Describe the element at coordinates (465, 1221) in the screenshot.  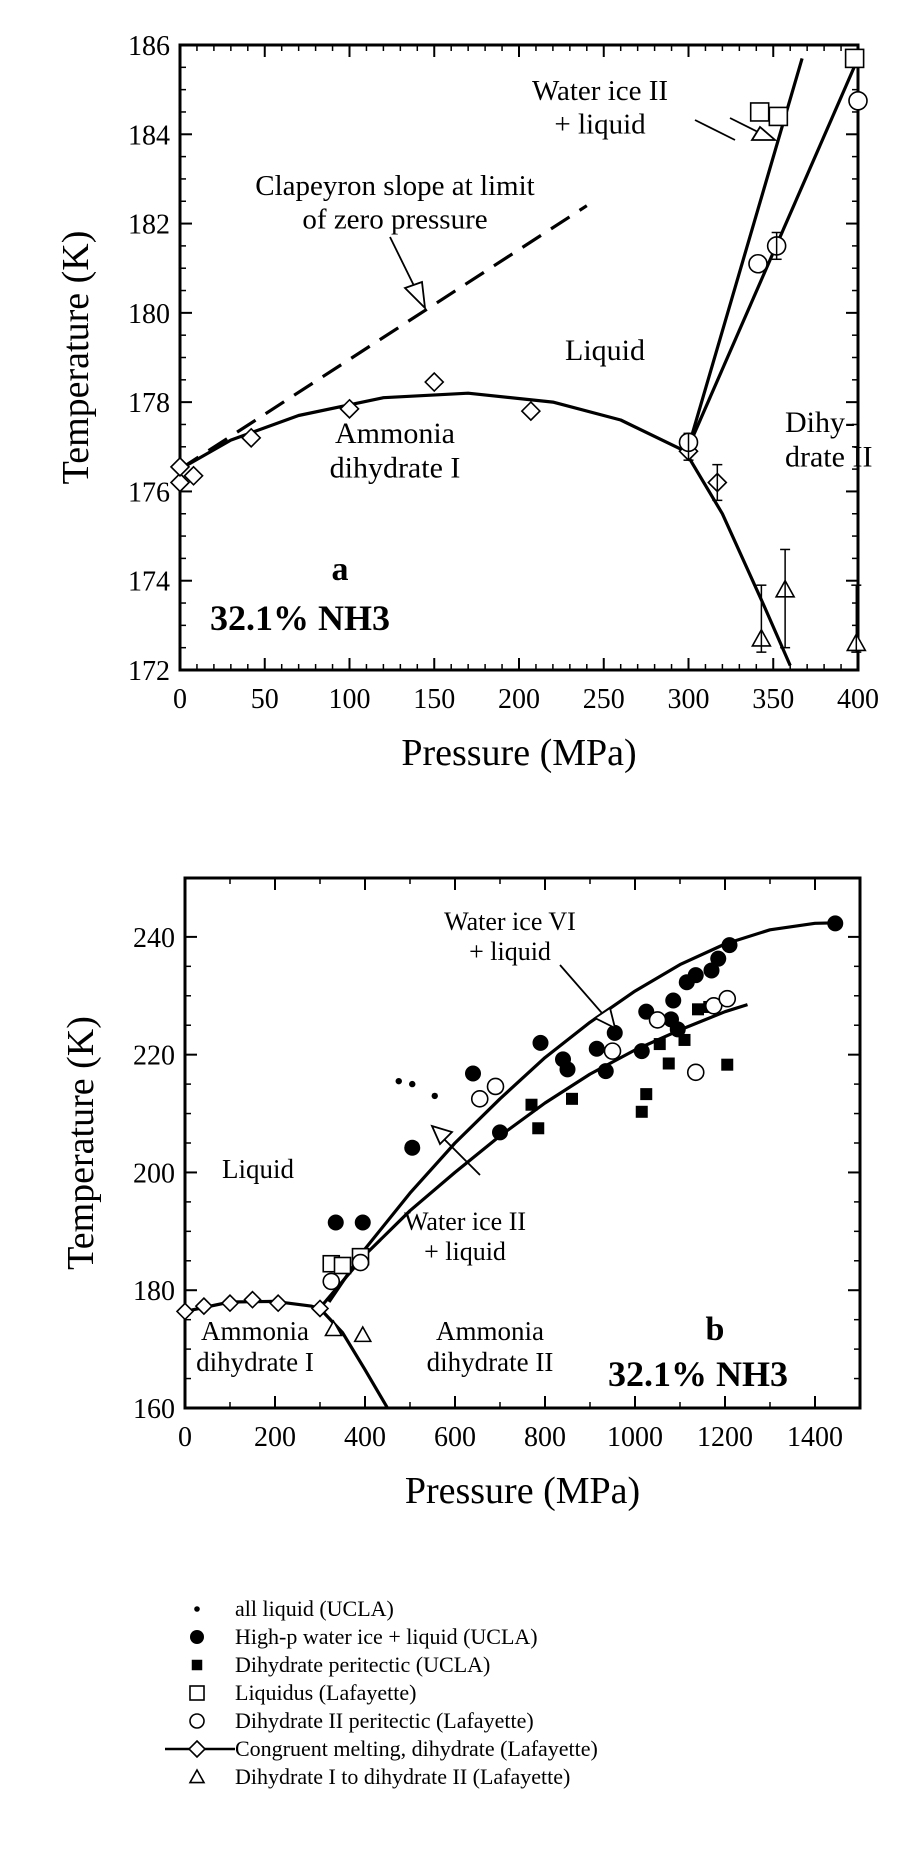
I see `annotation-water-ice-ii-b: Water ice II` at that location.